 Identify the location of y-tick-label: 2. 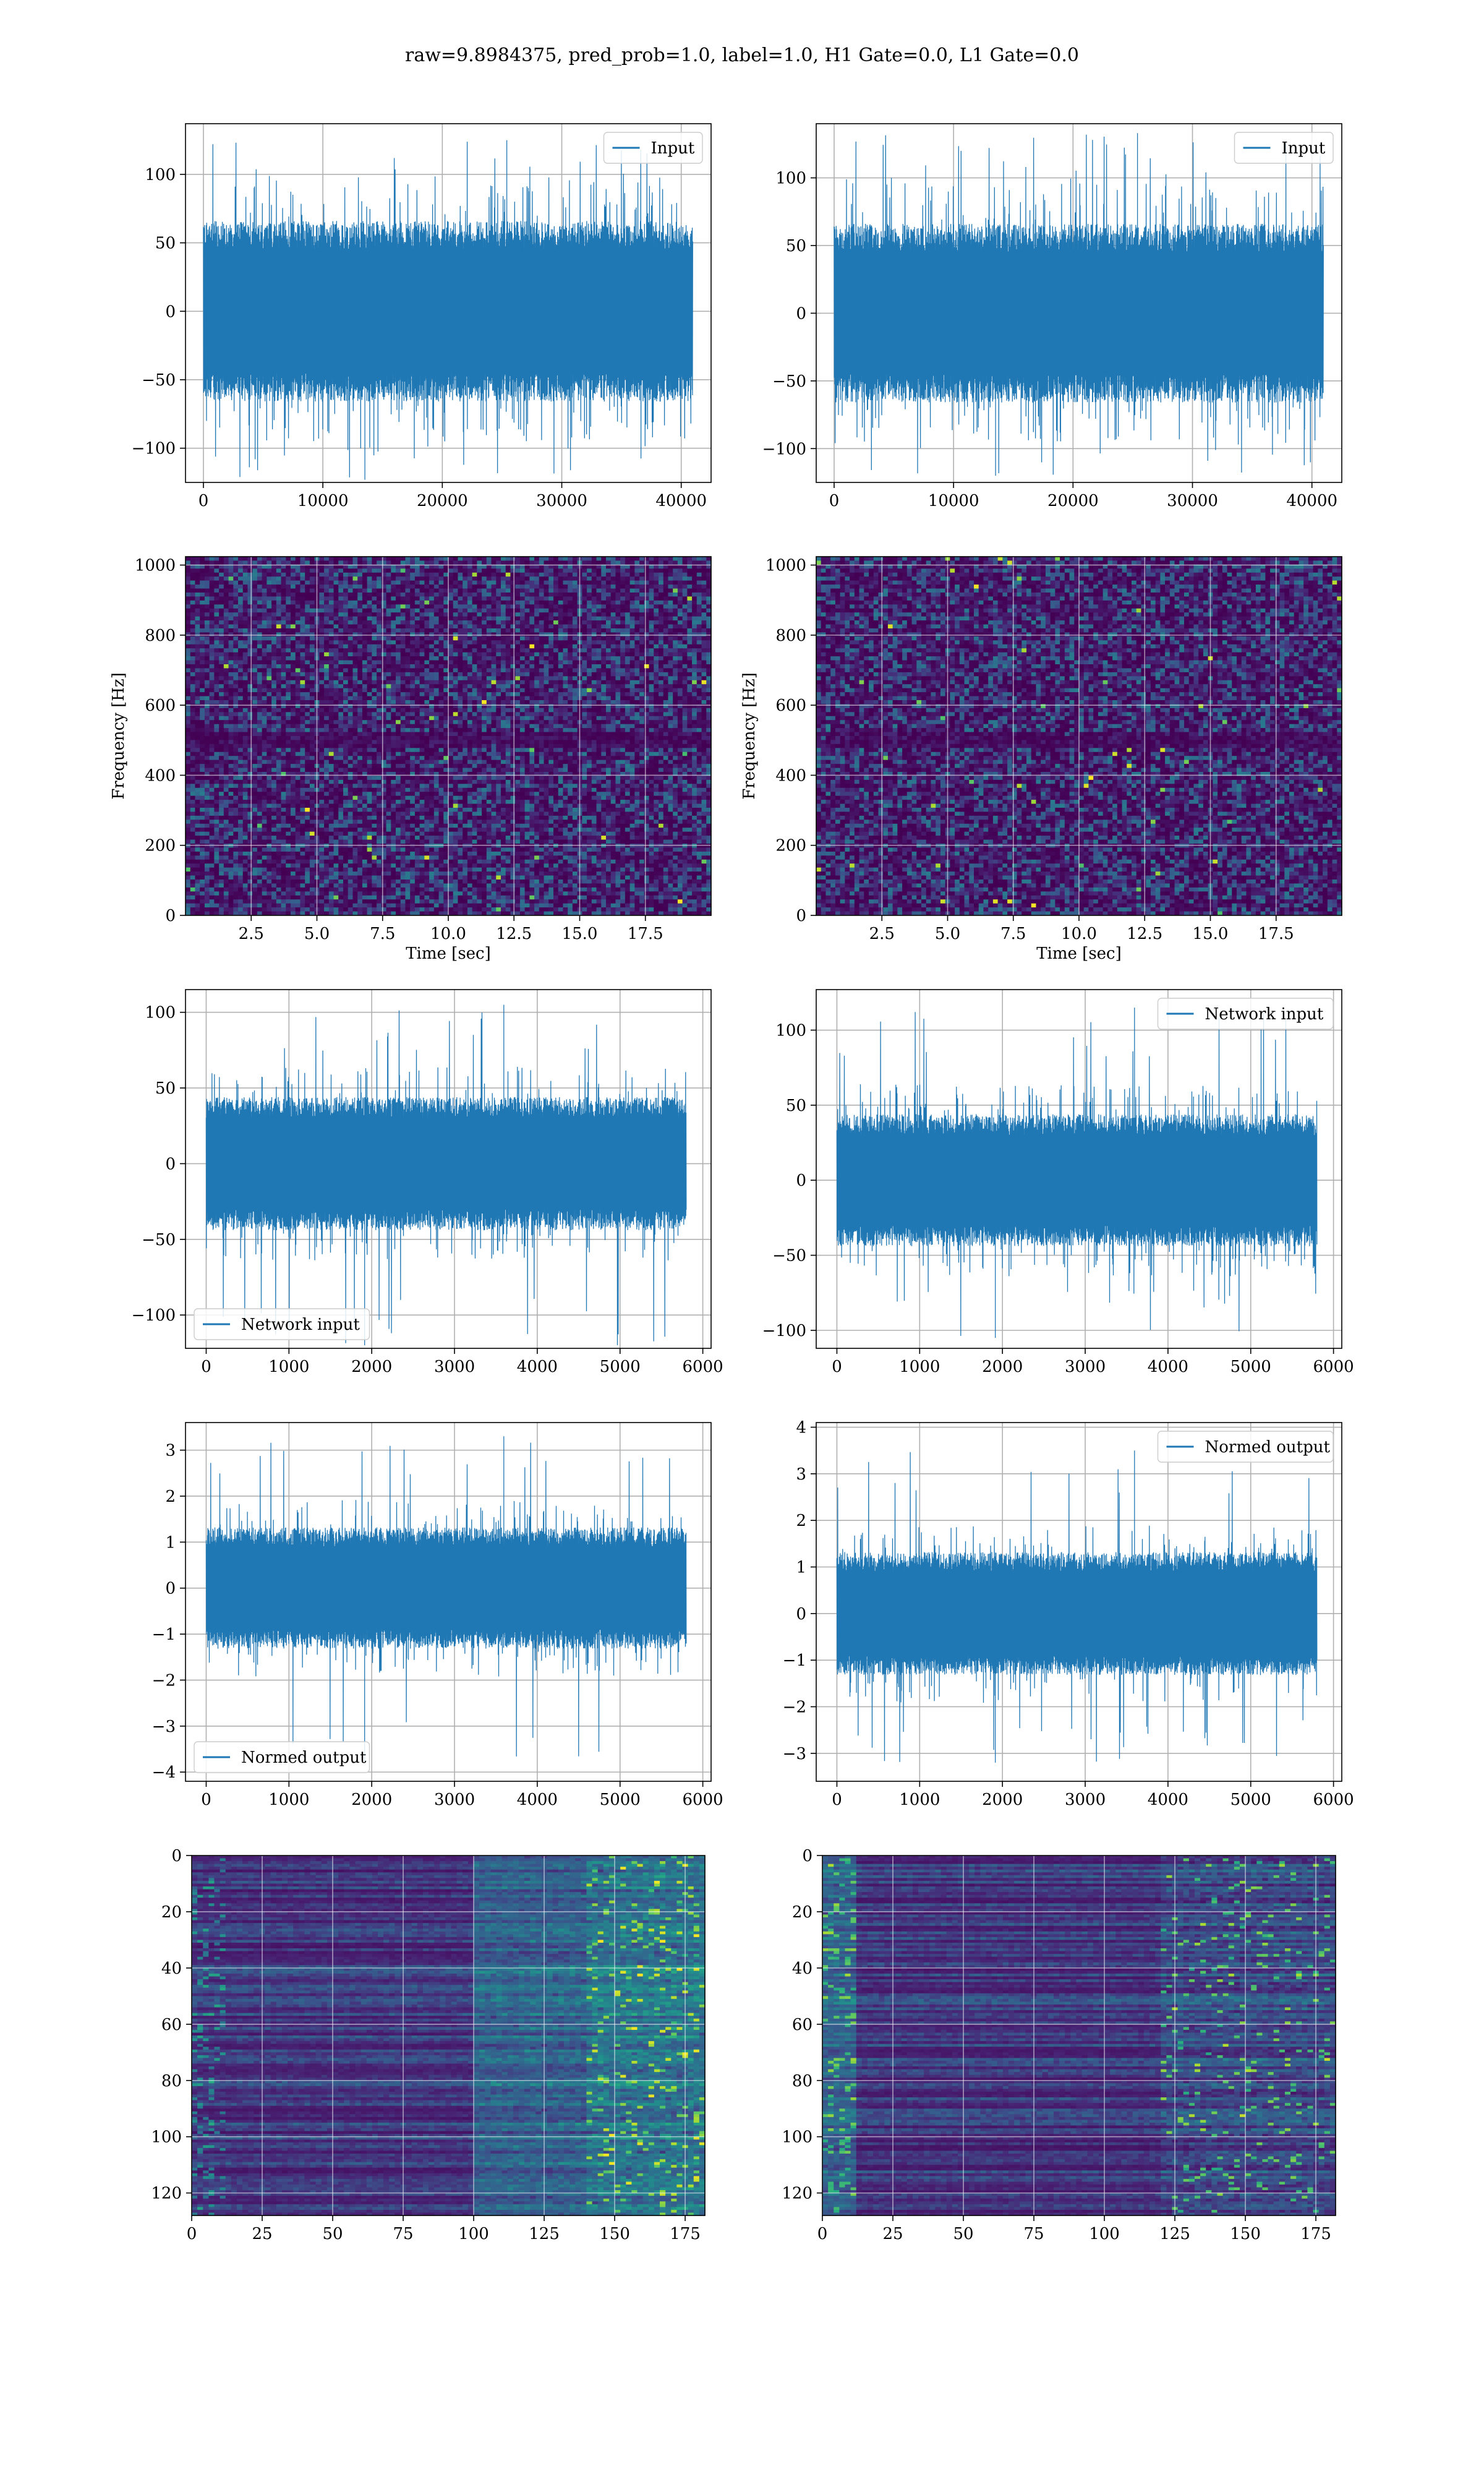
(801, 1521).